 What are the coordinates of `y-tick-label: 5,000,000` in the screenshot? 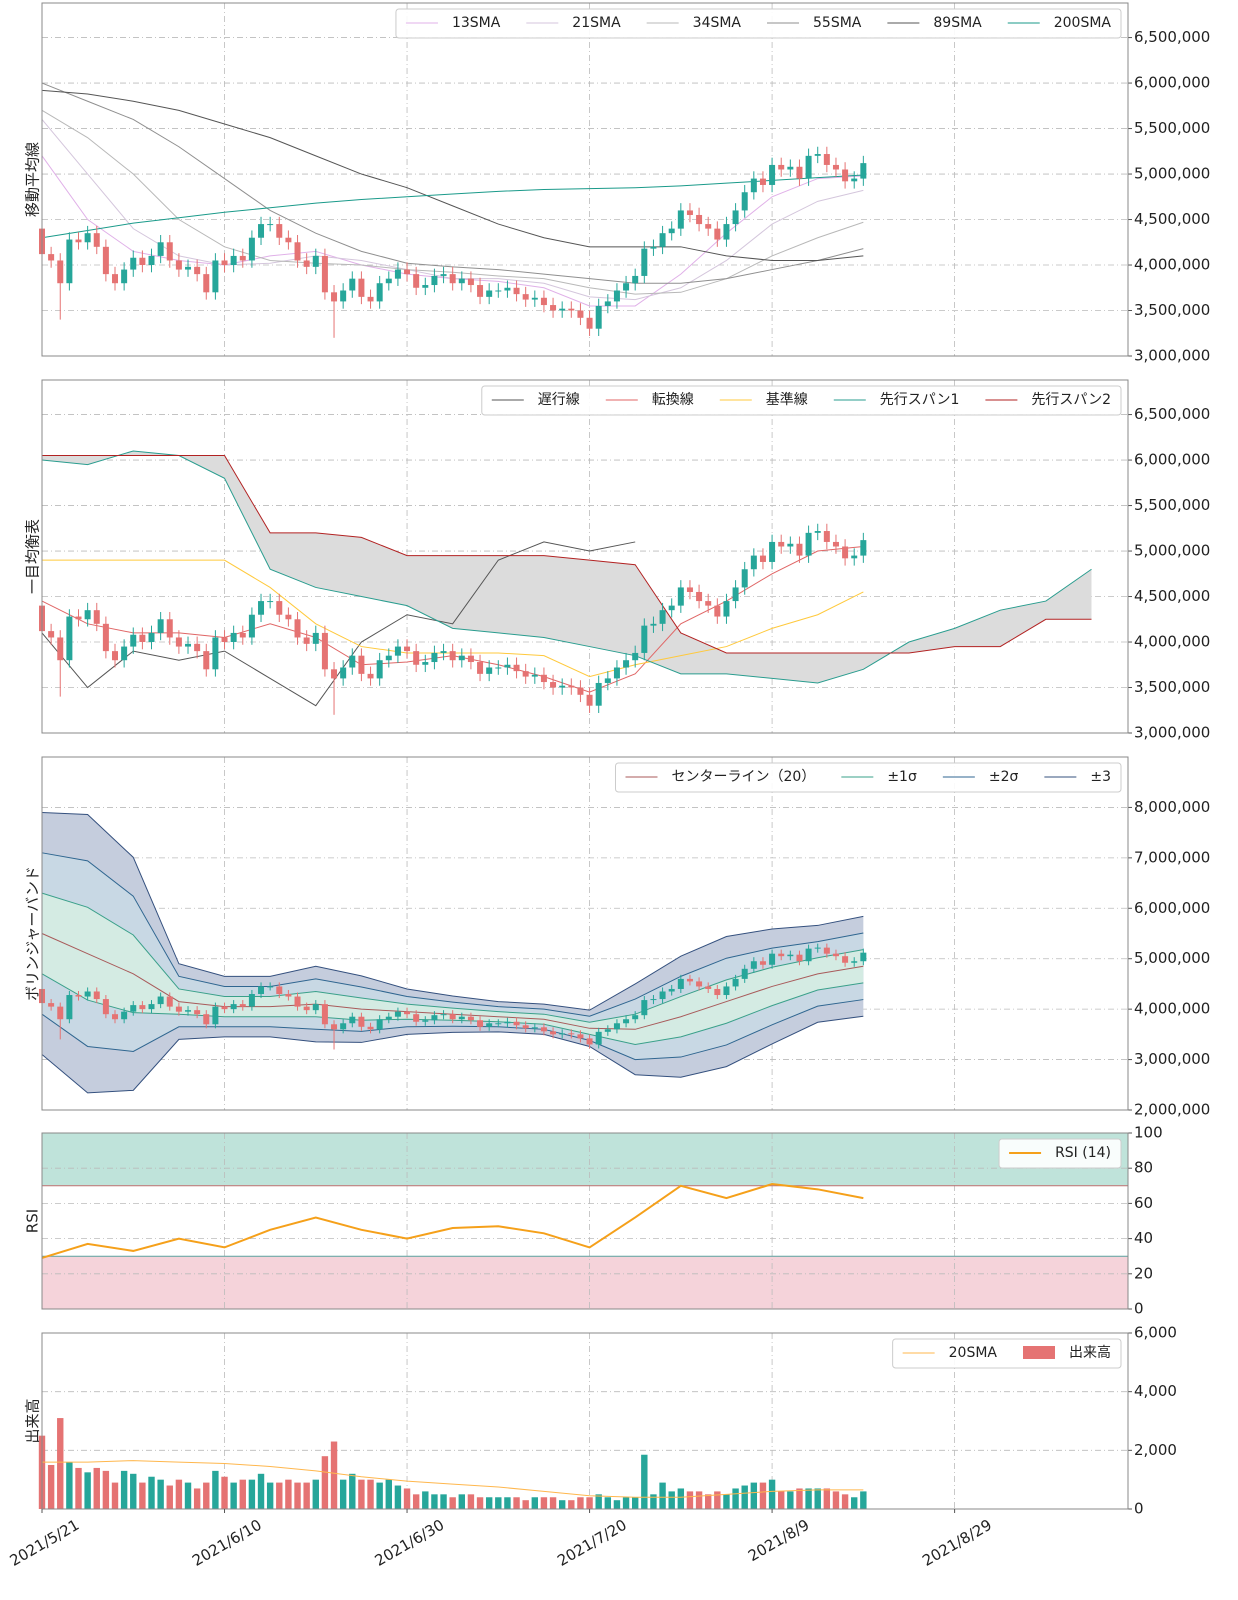 It's located at (1172, 958).